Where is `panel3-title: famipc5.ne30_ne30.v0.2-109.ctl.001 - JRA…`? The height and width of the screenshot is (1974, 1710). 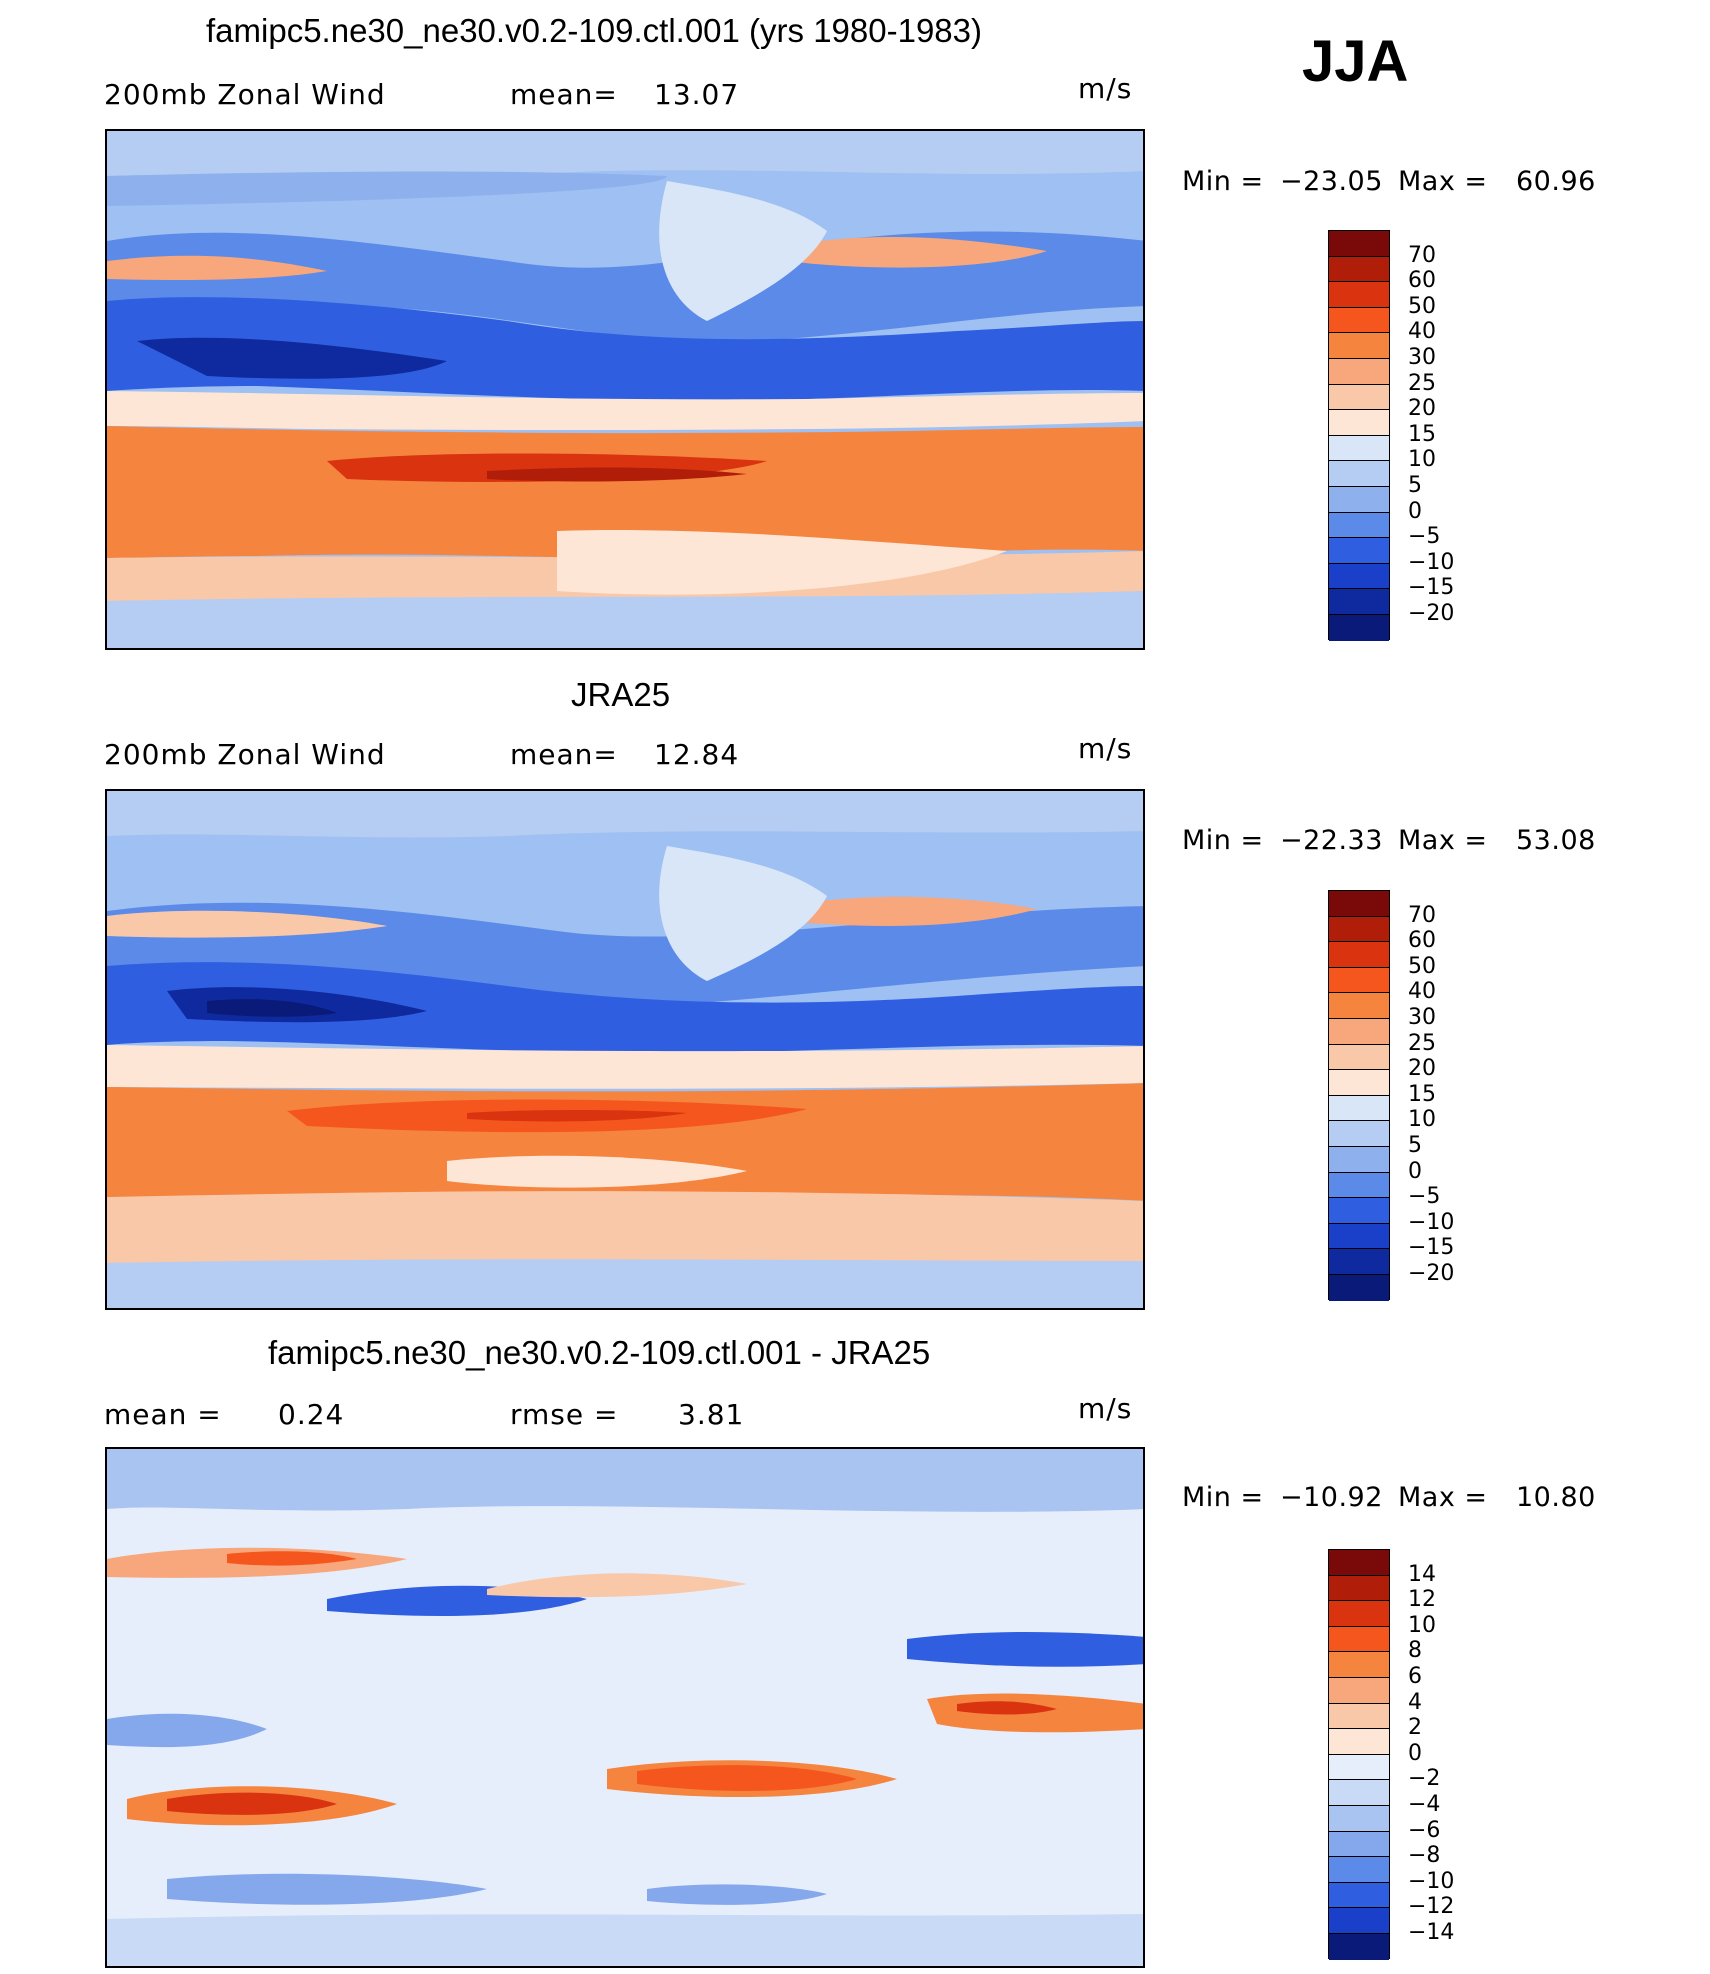
panel3-title: famipc5.ne30_ne30.v0.2-109.ctl.001 - JRA… is located at coordinates (599, 1352).